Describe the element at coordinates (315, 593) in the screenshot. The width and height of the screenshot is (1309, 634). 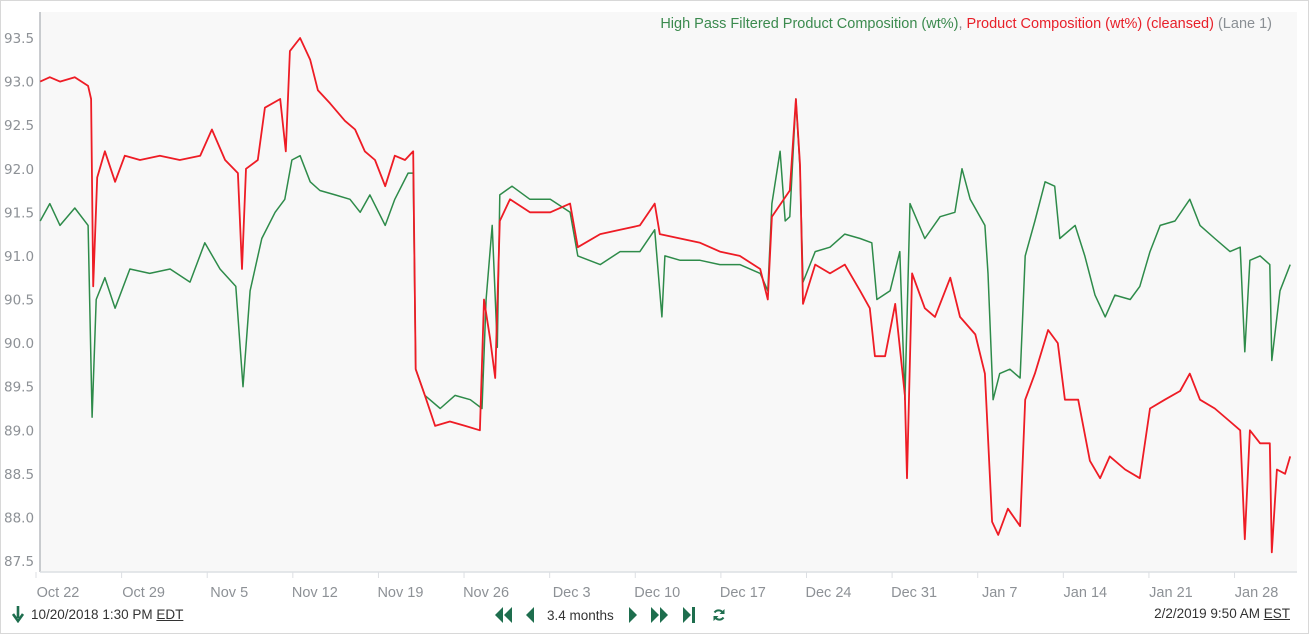
I see `x-tick-label: Nov 12` at that location.